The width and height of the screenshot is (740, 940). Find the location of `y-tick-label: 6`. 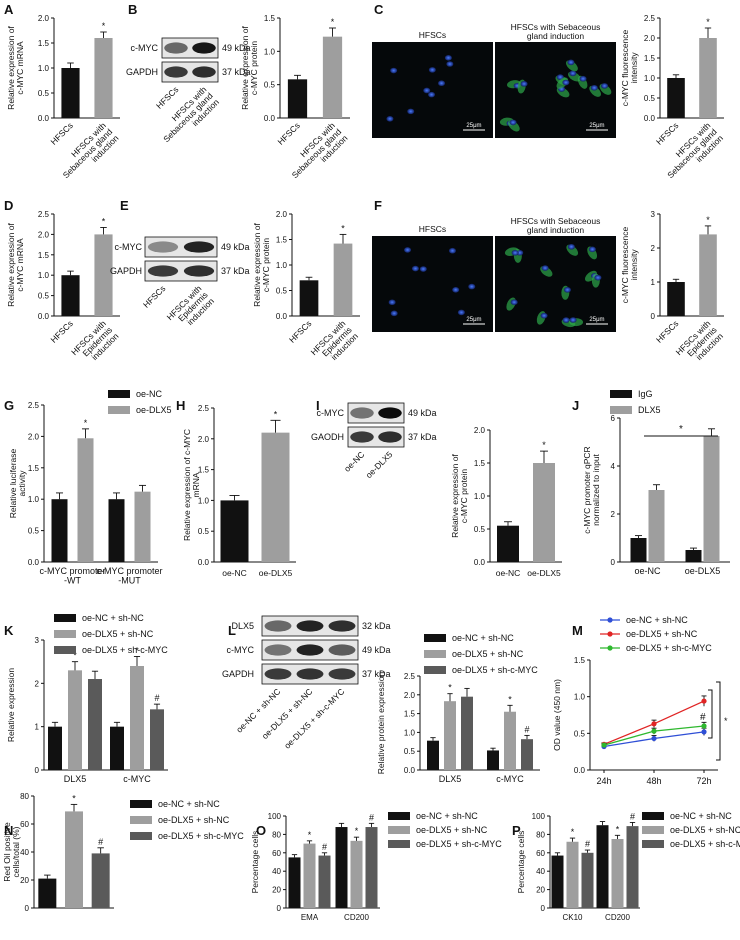

y-tick-label: 6 is located at coordinates (613, 418).